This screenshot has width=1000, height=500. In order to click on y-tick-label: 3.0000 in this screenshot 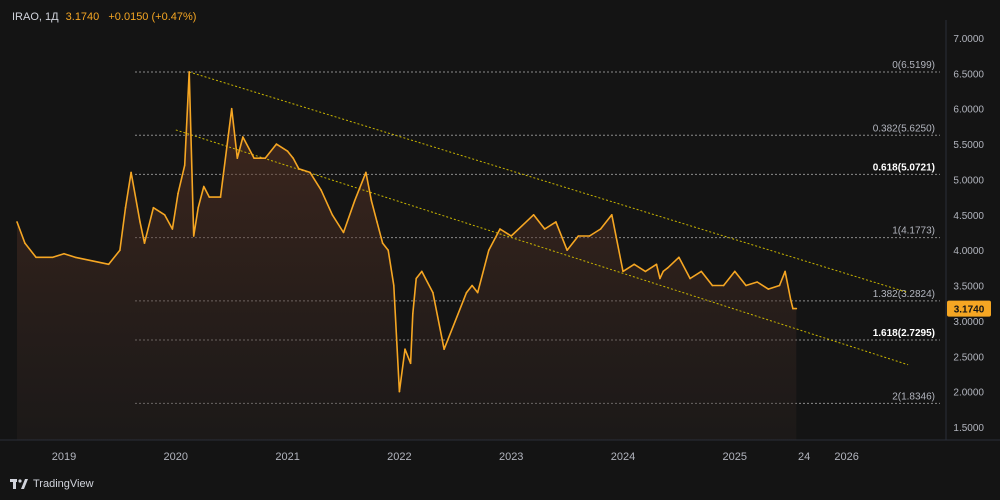, I will do `click(968, 322)`.